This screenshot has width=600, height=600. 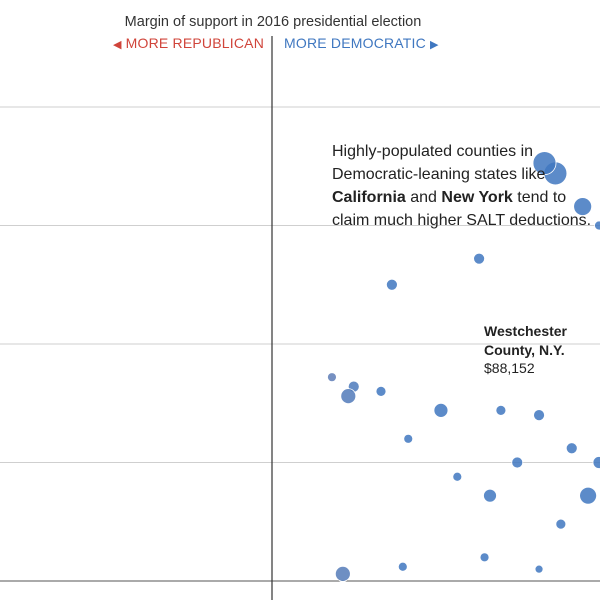 I want to click on more-republican-text: MORE REPUBLICAN, so click(x=194, y=43).